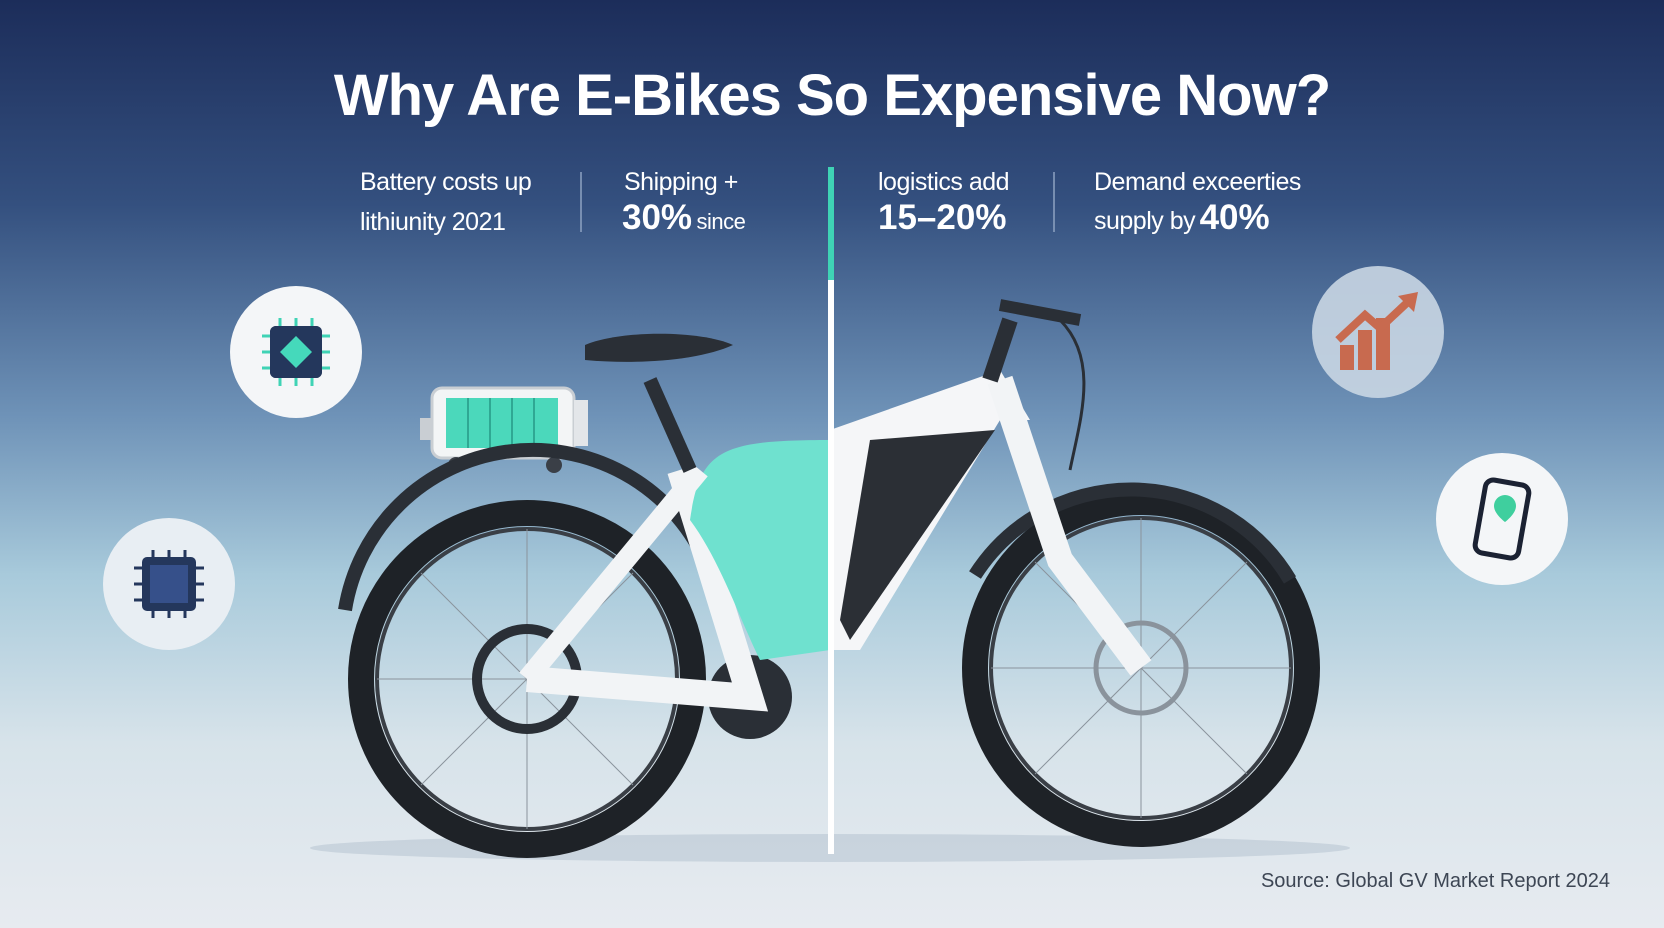 Image resolution: width=1664 pixels, height=928 pixels. What do you see at coordinates (832, 95) in the screenshot?
I see `title: Why Are E-Bikes So Expensive Now?` at bounding box center [832, 95].